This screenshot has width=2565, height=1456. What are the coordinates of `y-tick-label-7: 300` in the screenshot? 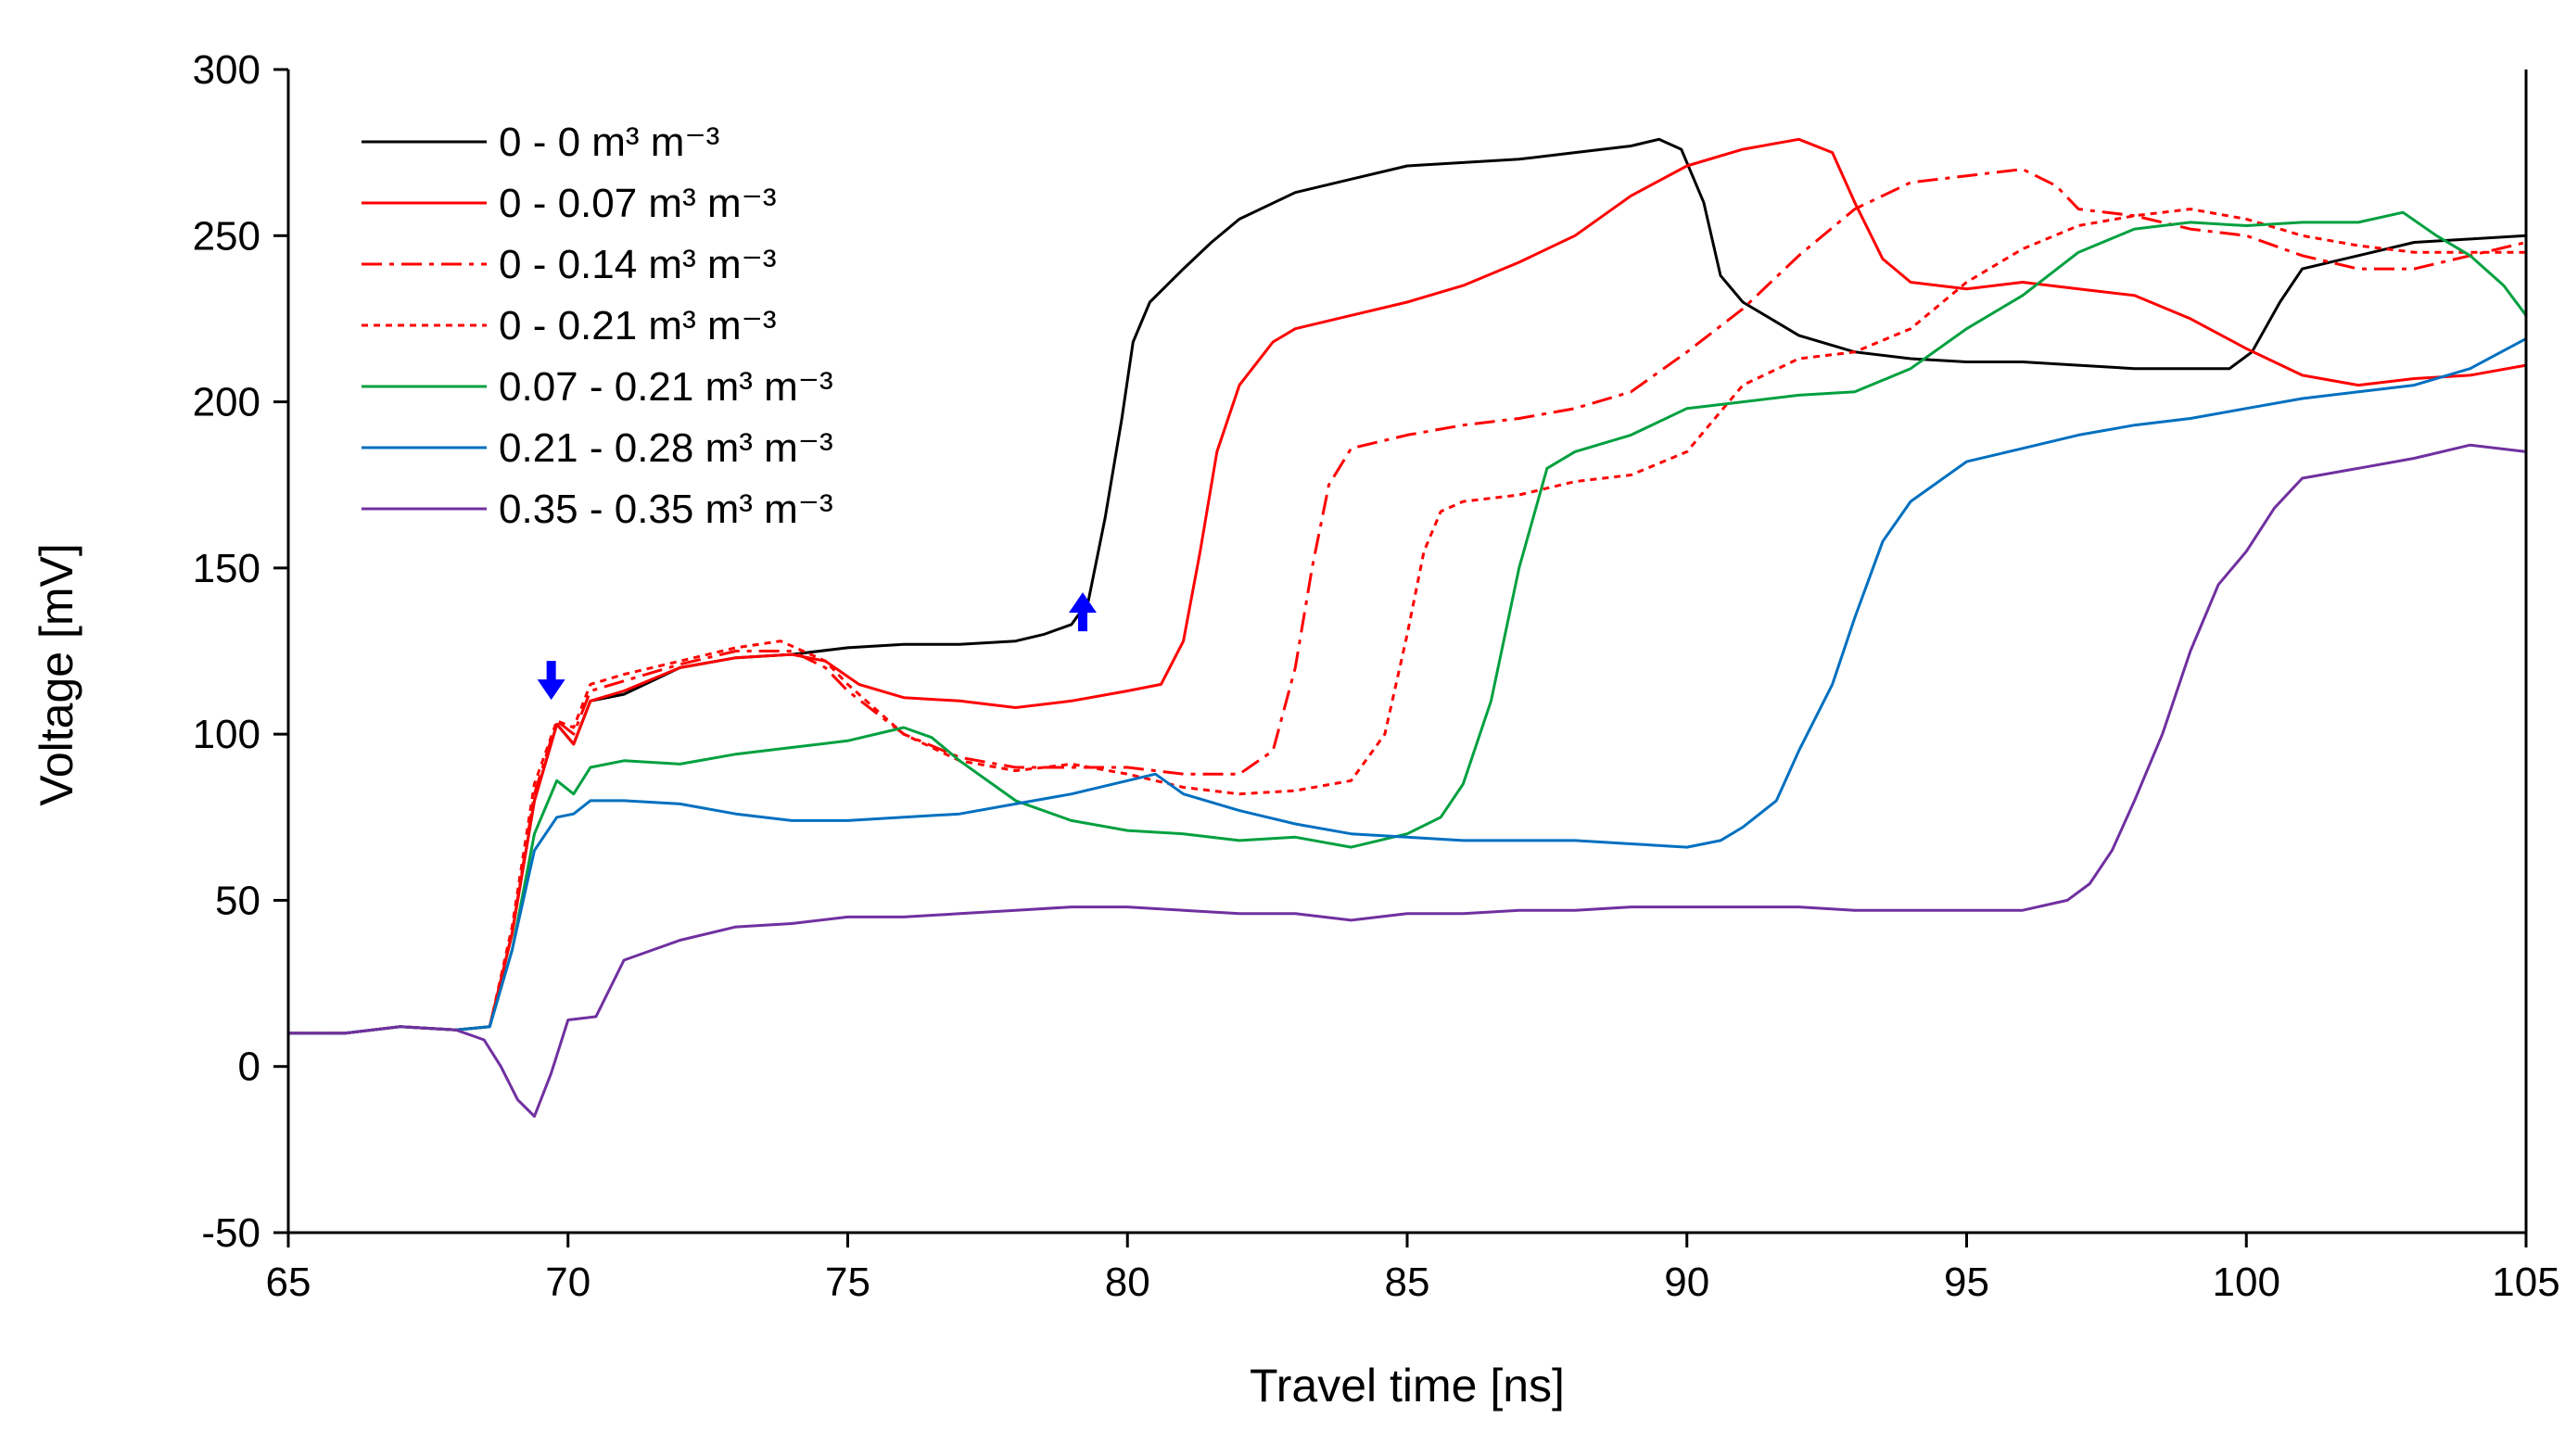 It's located at (226, 70).